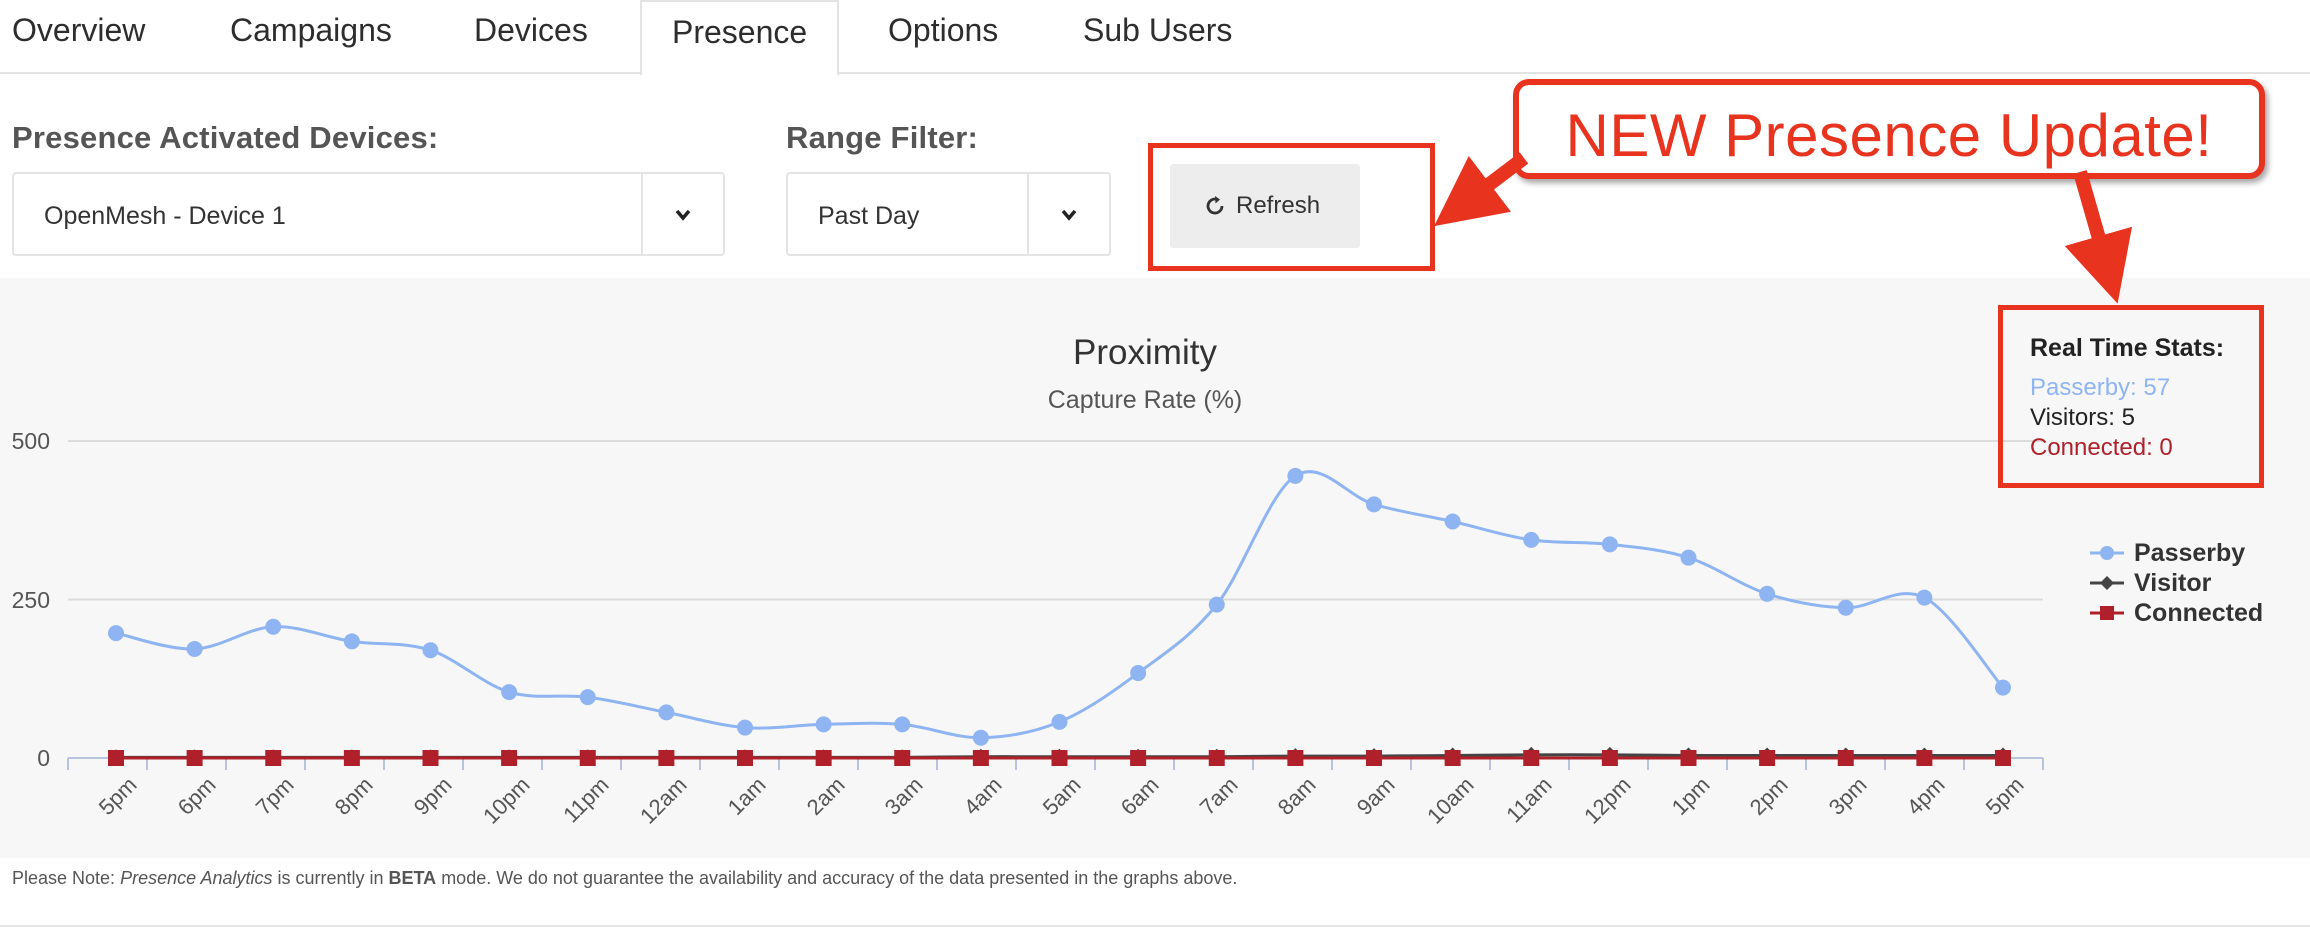 The width and height of the screenshot is (2310, 942). I want to click on tab-sub-users: Sub Users, so click(1158, 30).